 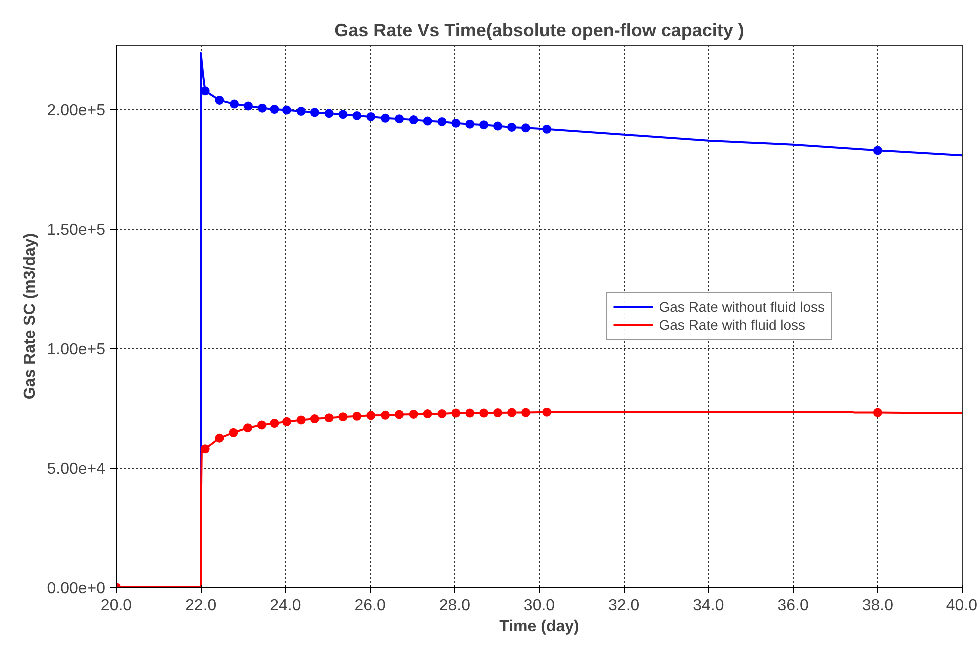 What do you see at coordinates (539, 30) in the screenshot?
I see `chart-title: Gas Rate Vs Time(absolute open-flow capacity )` at bounding box center [539, 30].